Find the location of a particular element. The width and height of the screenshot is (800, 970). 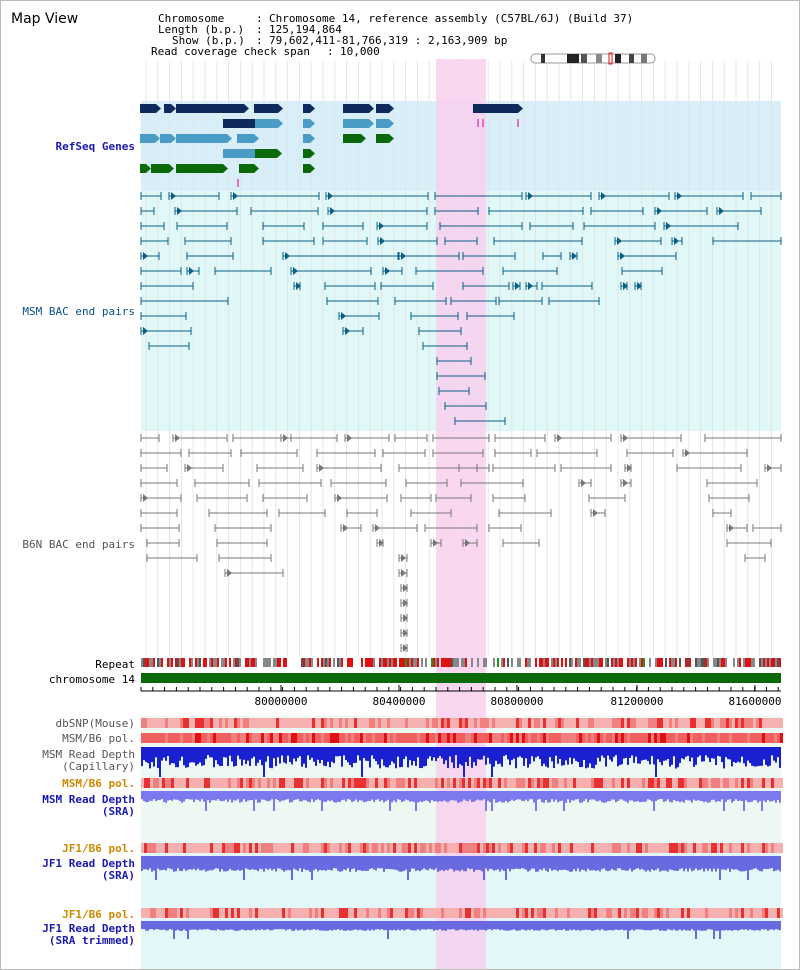

gene-arrow is located at coordinates (173, 138).